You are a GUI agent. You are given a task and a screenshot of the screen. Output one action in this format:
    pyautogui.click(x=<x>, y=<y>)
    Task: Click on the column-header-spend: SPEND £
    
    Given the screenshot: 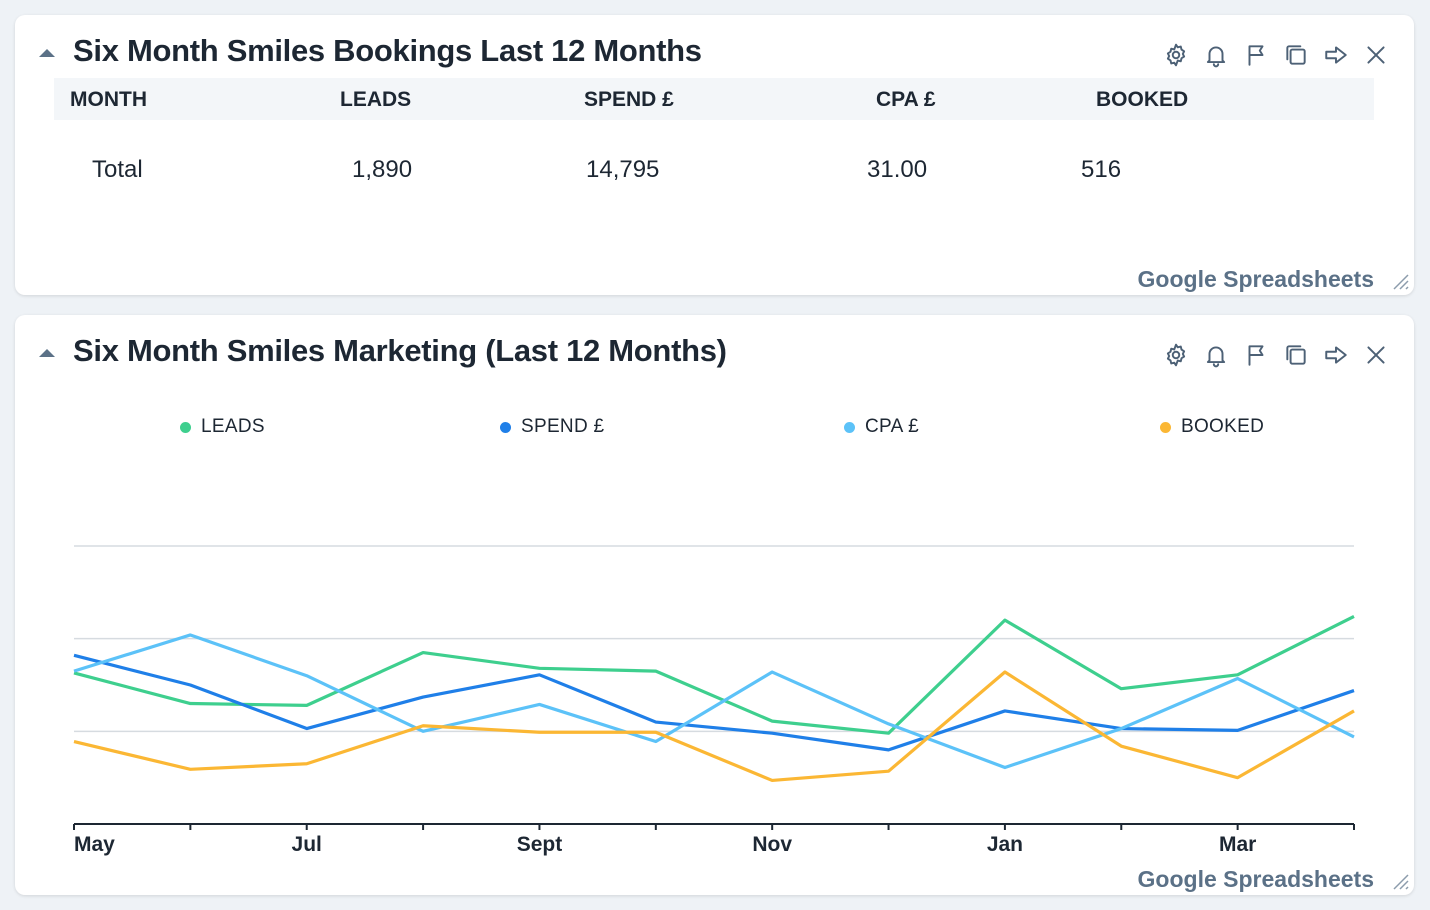 What is the action you would take?
    pyautogui.click(x=629, y=99)
    